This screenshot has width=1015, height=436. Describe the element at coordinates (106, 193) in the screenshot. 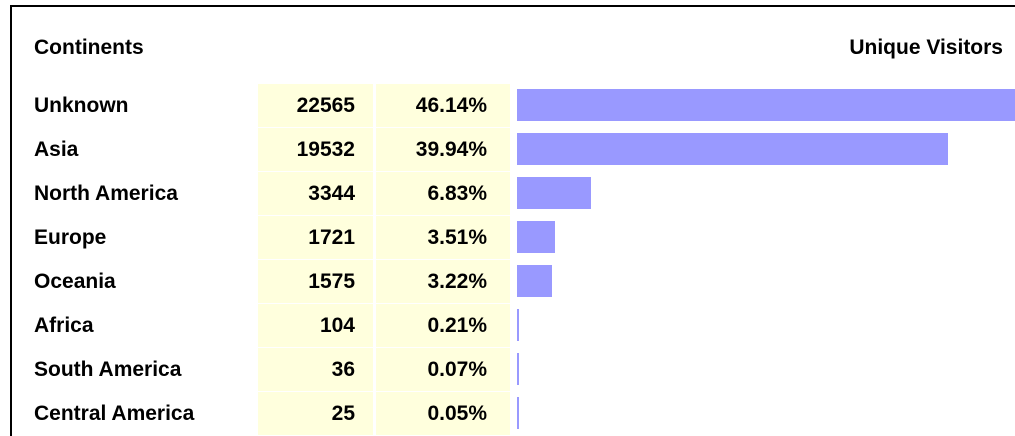

I see `continent-name: North America` at that location.